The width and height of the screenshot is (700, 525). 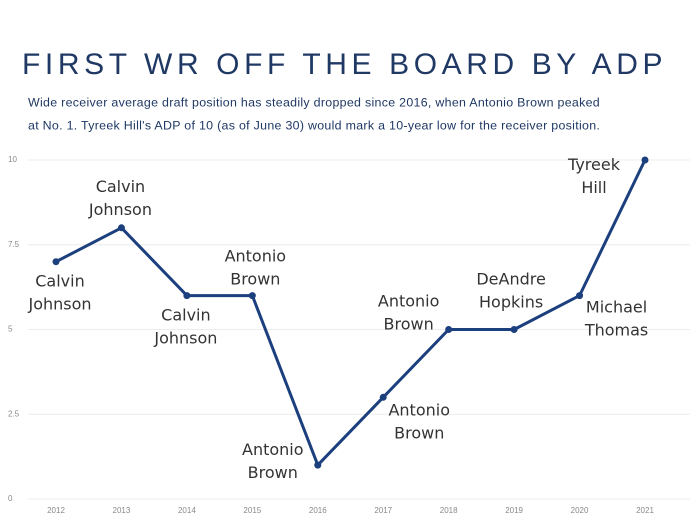 I want to click on chart-title: FIRST WR OFF THE BOARD BY ADP, so click(x=344, y=64).